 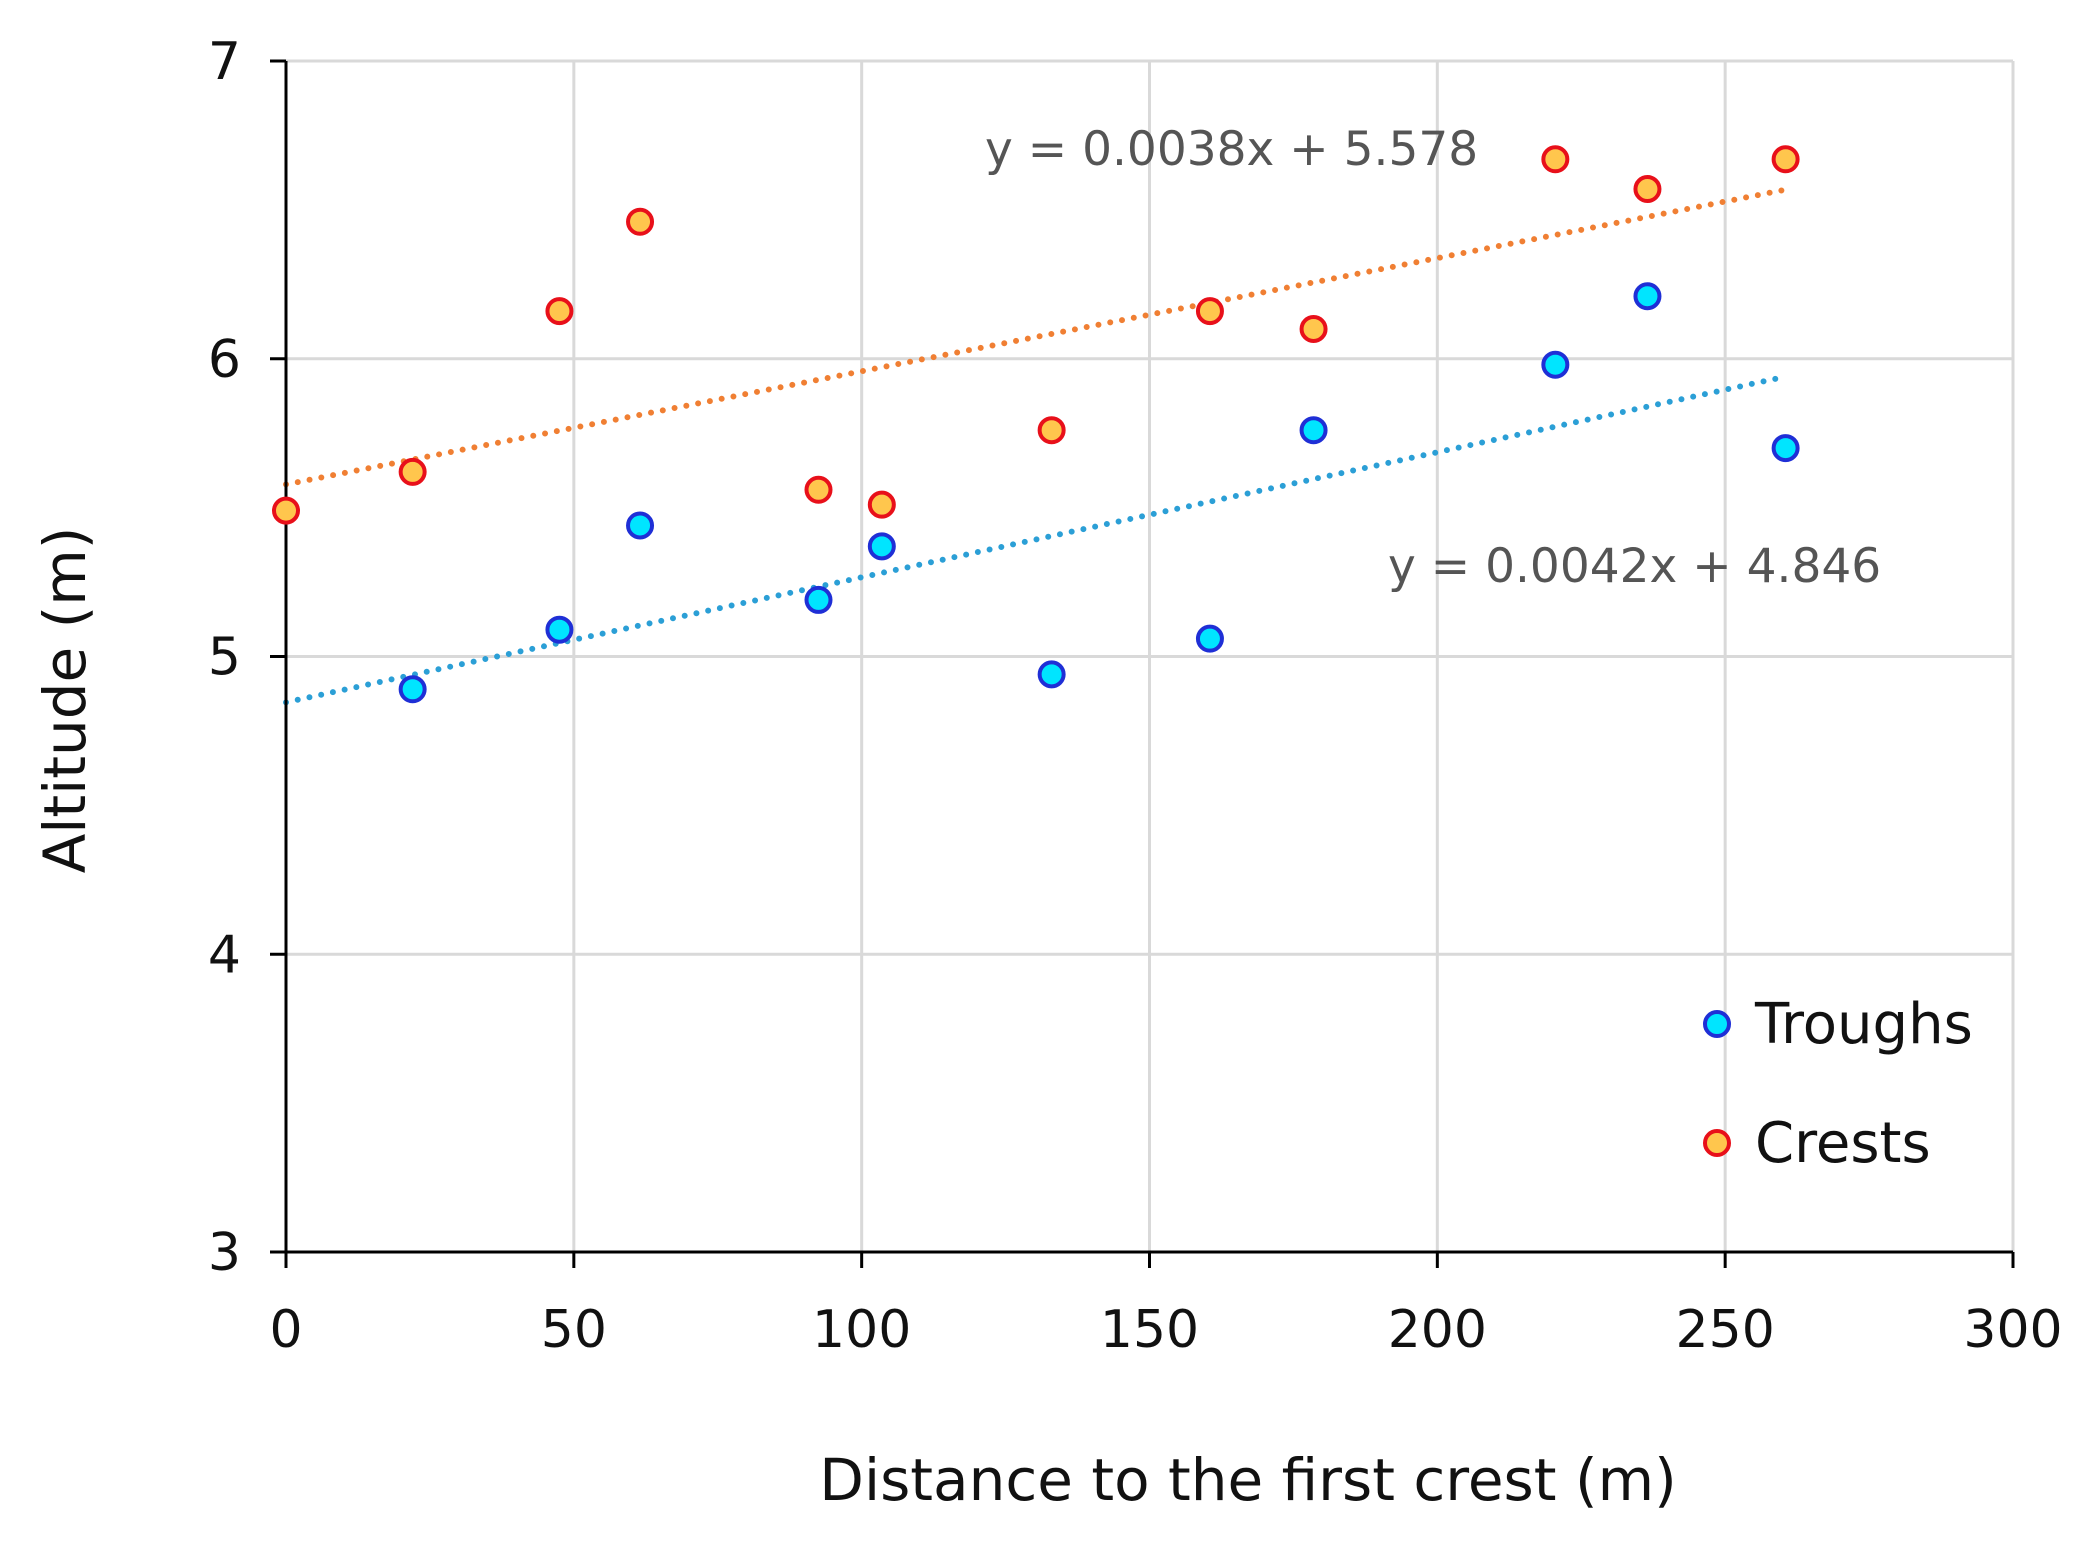 What do you see at coordinates (224, 360) in the screenshot?
I see `y-tick-label: 6` at bounding box center [224, 360].